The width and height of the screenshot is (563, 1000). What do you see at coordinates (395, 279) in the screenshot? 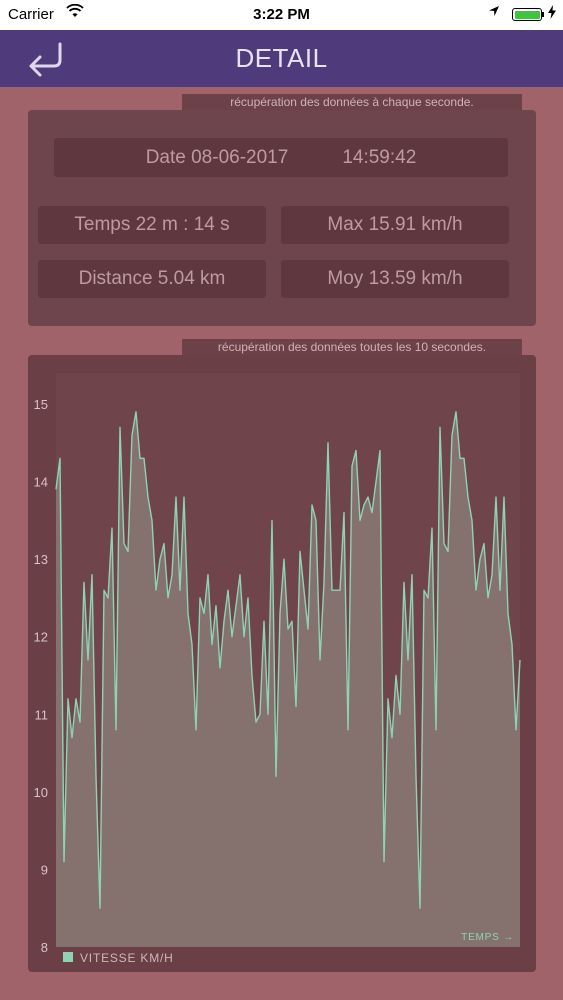
I see `avg-speed-cell: Moy 13.59 km/h` at bounding box center [395, 279].